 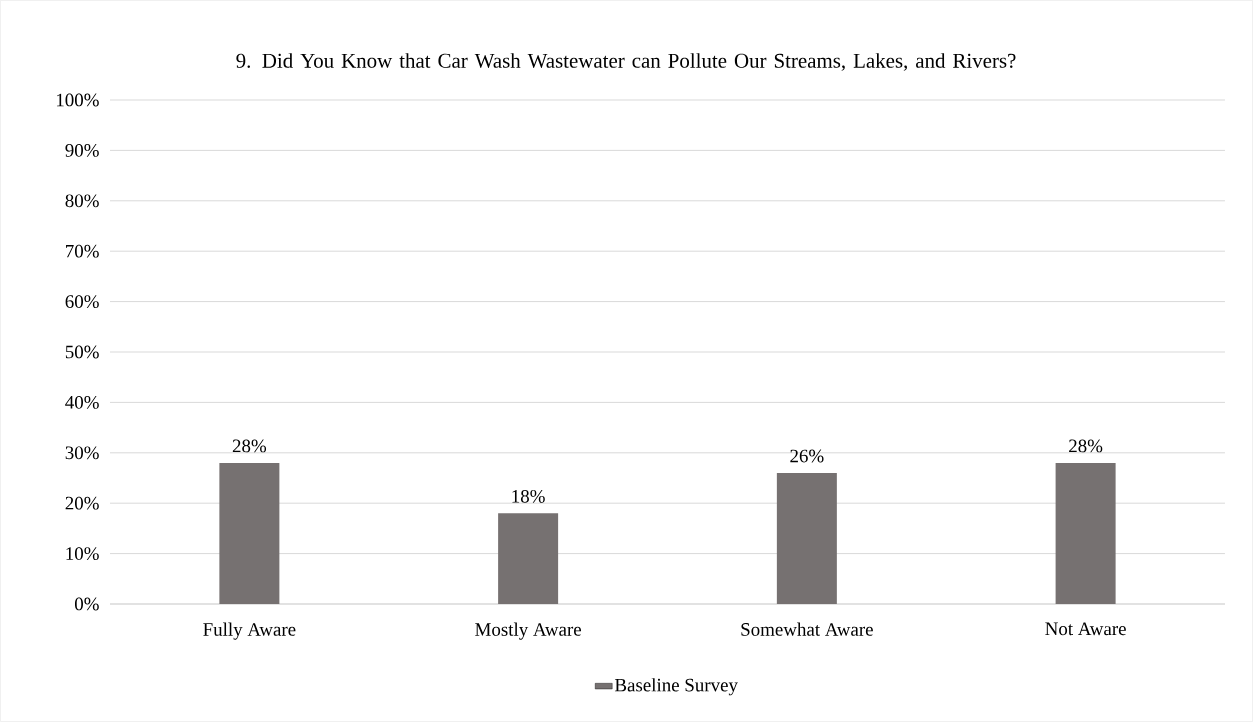 I want to click on y-tick-label: 60%, so click(x=82, y=302).